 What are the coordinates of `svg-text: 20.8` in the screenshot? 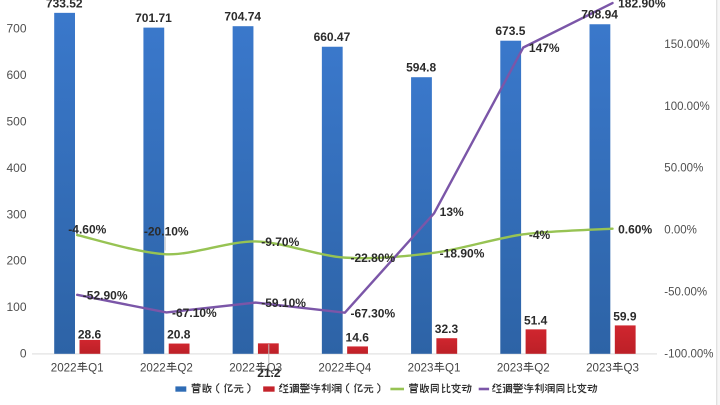 It's located at (179, 335).